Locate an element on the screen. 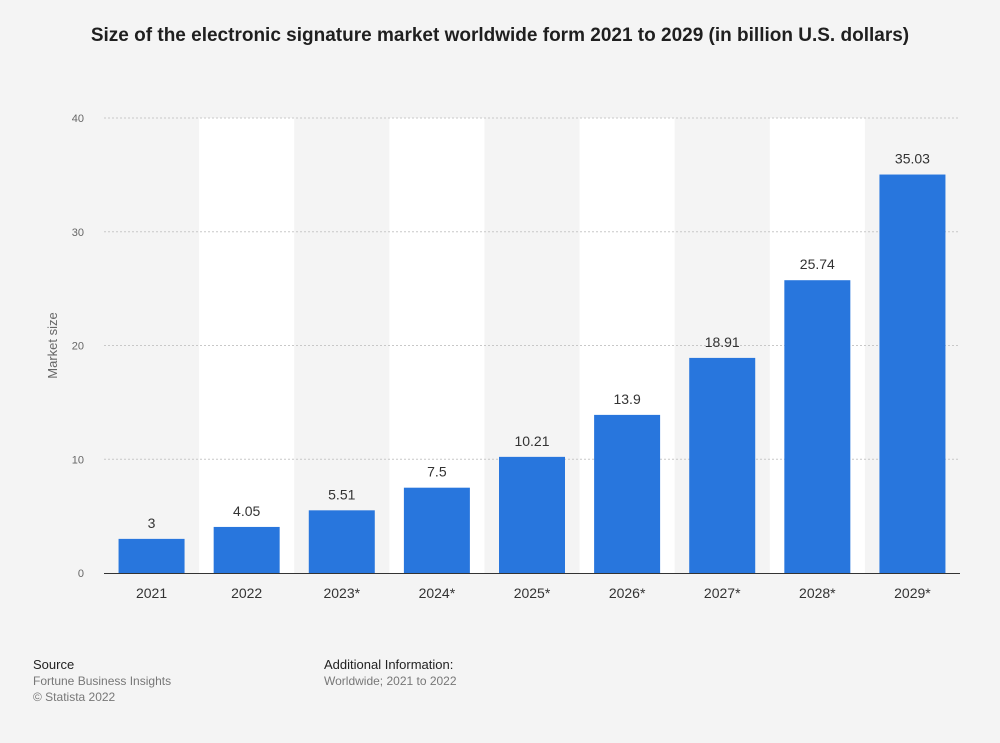 The height and width of the screenshot is (743, 1000). additional-info-heading: Additional Information: is located at coordinates (389, 664).